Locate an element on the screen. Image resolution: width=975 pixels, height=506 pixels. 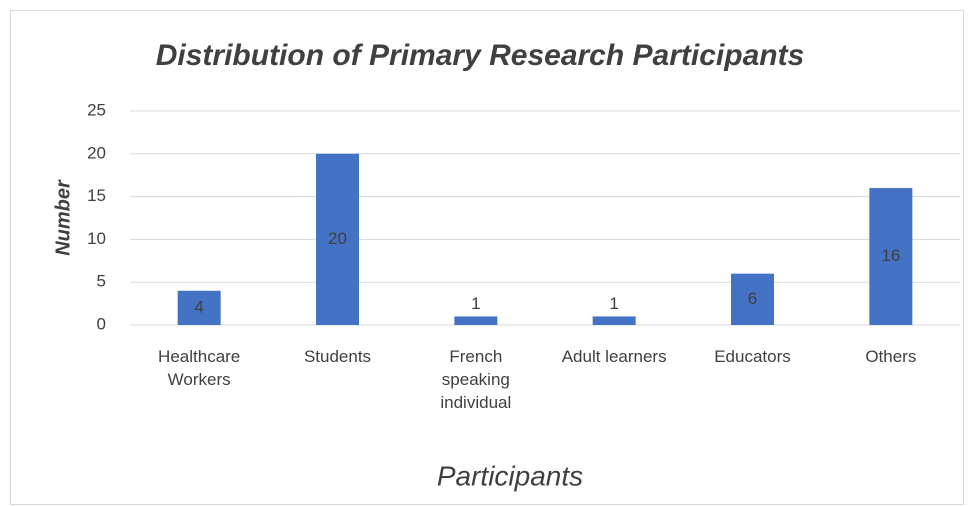
data-label: 4 is located at coordinates (198, 306).